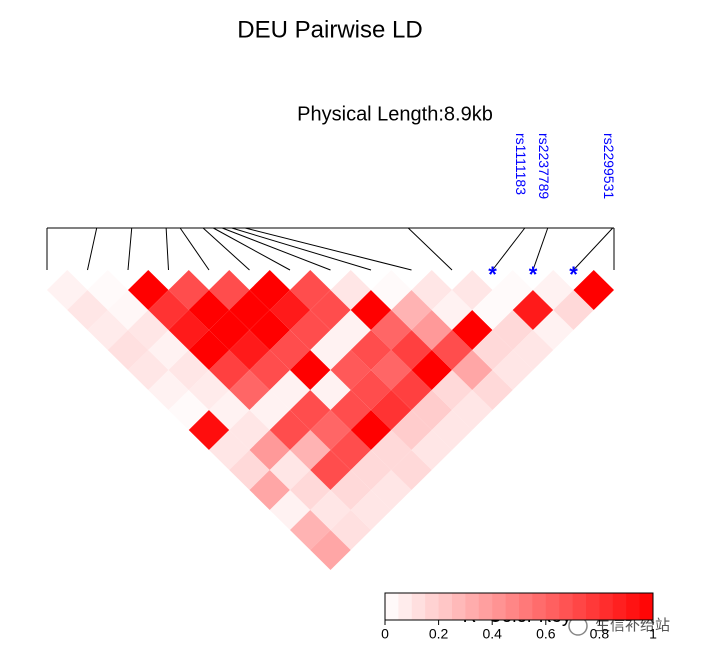 Image resolution: width=703 pixels, height=660 pixels. I want to click on color-key-tick-label: 0.2, so click(439, 634).